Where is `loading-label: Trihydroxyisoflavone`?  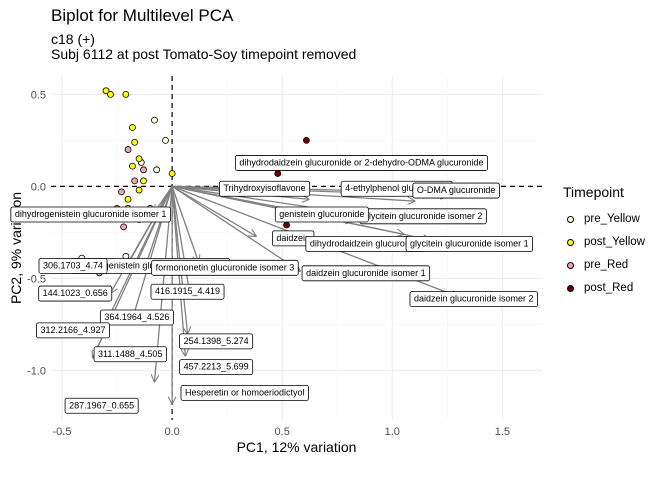 loading-label: Trihydroxyisoflavone is located at coordinates (264, 188).